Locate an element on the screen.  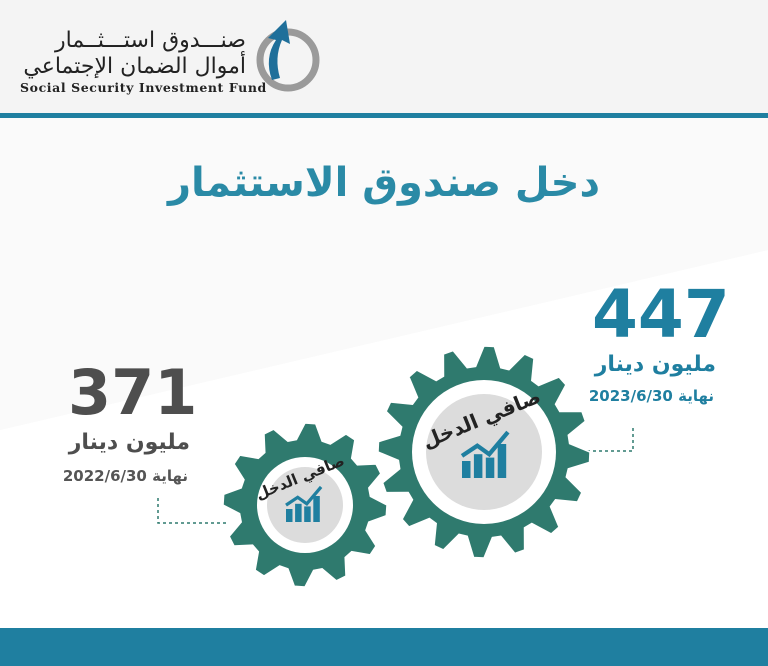
date-2023: نهاية 2023/6/30 is located at coordinates (651, 396).